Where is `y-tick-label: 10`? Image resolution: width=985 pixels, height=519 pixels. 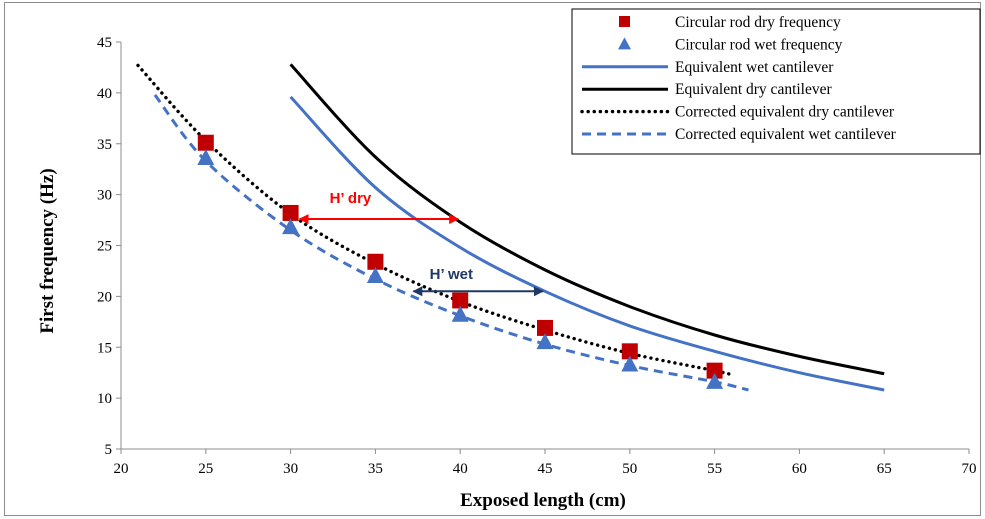
y-tick-label: 10 is located at coordinates (104, 399).